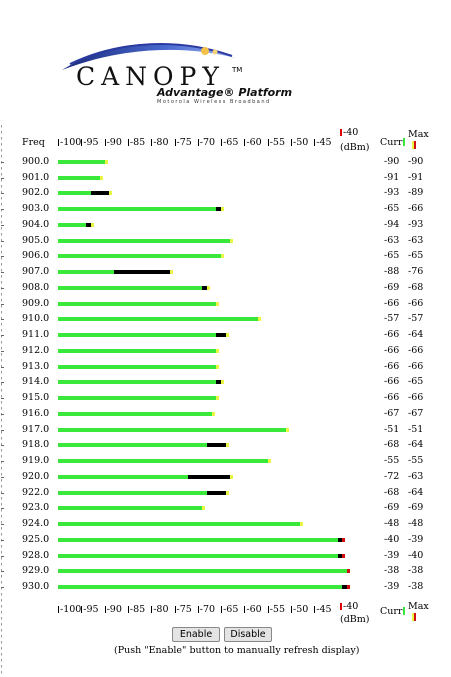 The width and height of the screenshot is (451, 677). What do you see at coordinates (196, 634) in the screenshot?
I see `enable-button: Enable` at bounding box center [196, 634].